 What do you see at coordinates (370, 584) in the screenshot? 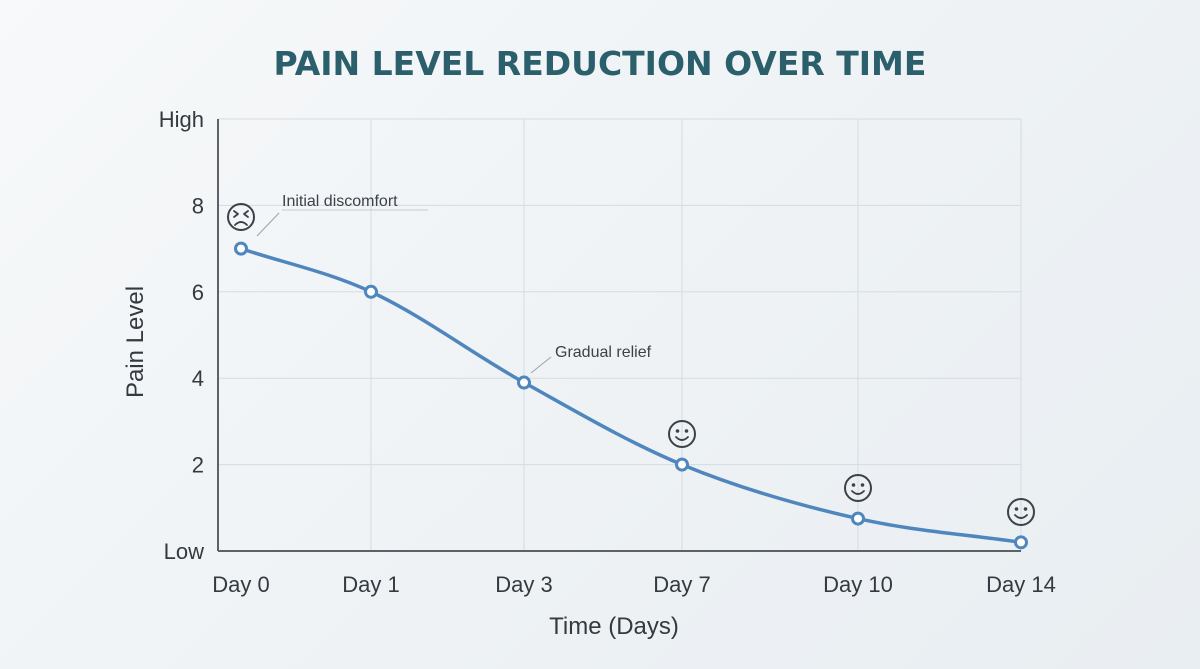
I see `x-tick-label: Day 1` at bounding box center [370, 584].